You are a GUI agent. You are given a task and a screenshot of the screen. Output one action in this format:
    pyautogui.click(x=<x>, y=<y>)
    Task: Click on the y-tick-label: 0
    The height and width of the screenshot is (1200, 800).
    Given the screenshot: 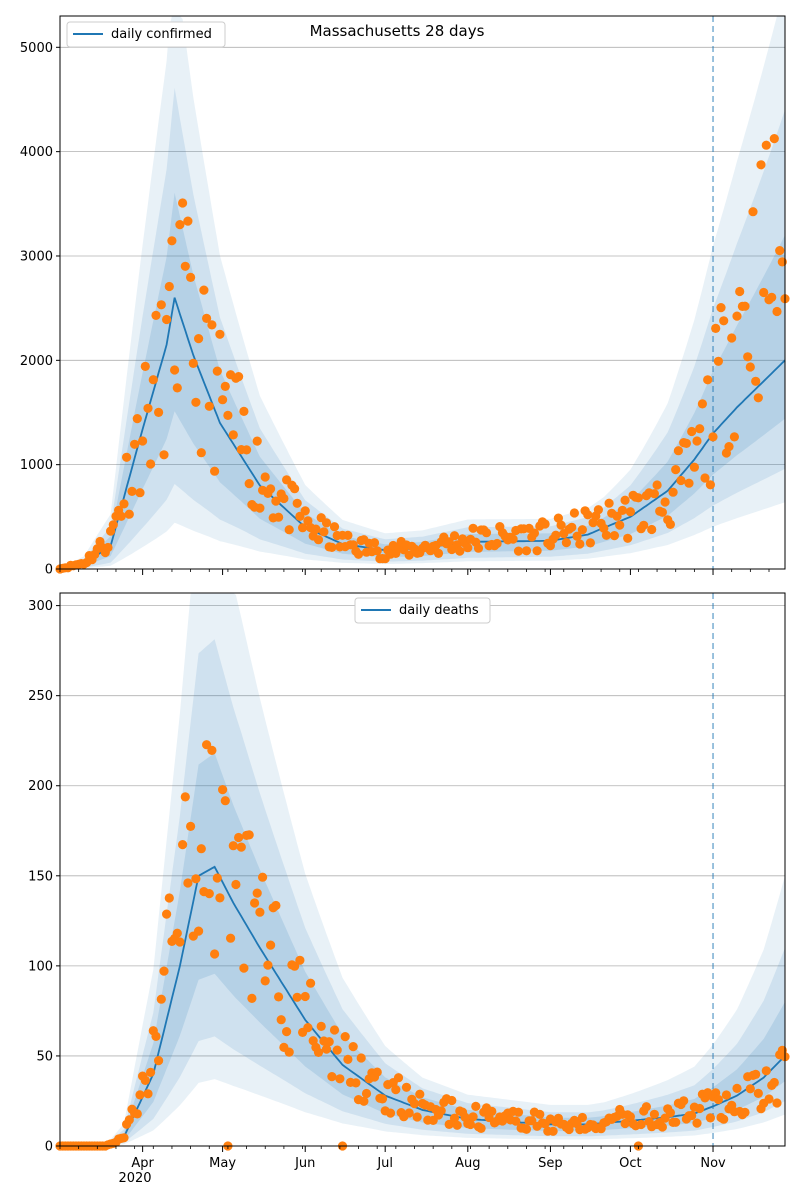 What is the action you would take?
    pyautogui.click(x=49, y=1147)
    